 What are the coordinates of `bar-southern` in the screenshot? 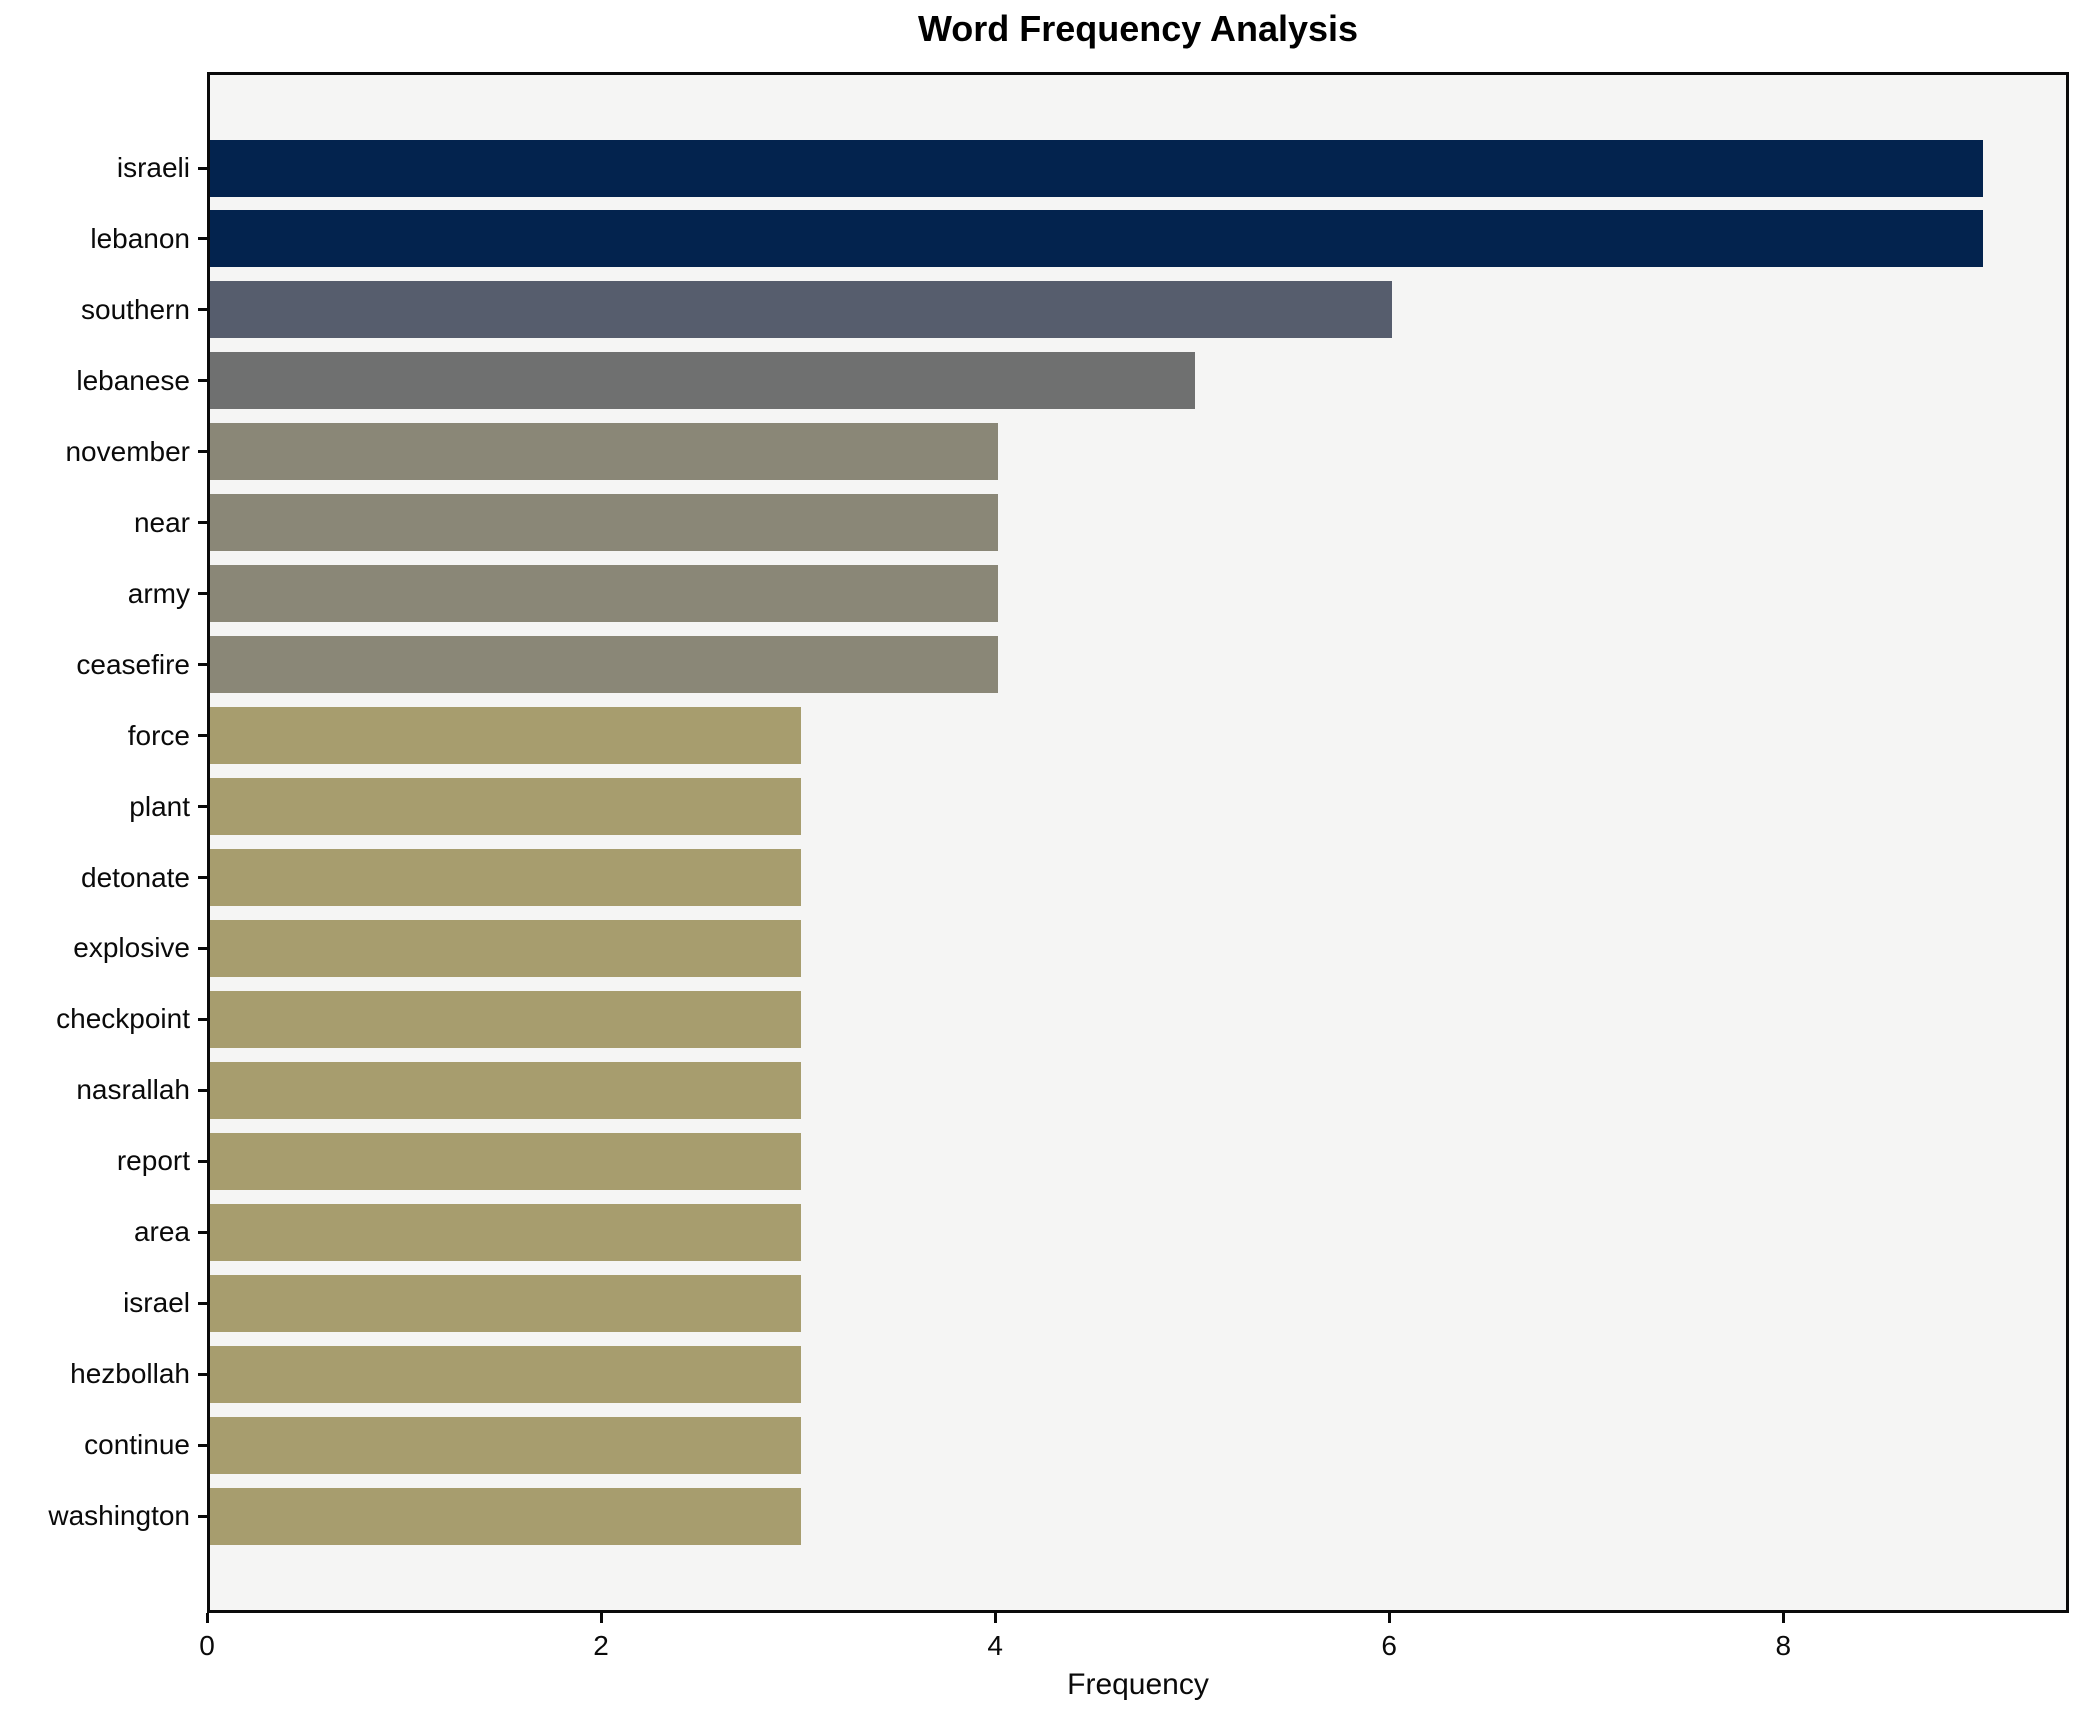 It's located at (801, 310).